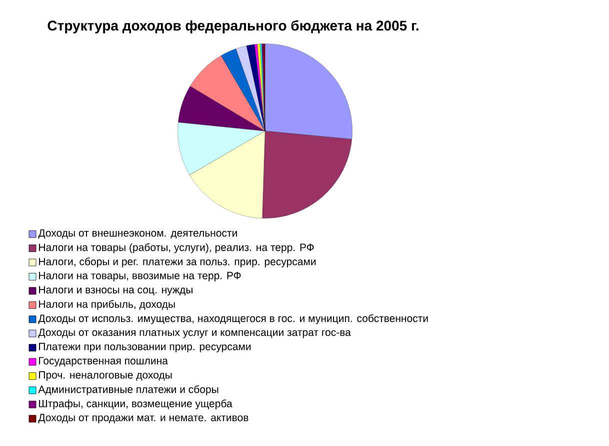  Describe the element at coordinates (233, 27) in the screenshot. I see `chart-title: Структура доходов федерального бюджета на 2005 г.` at that location.